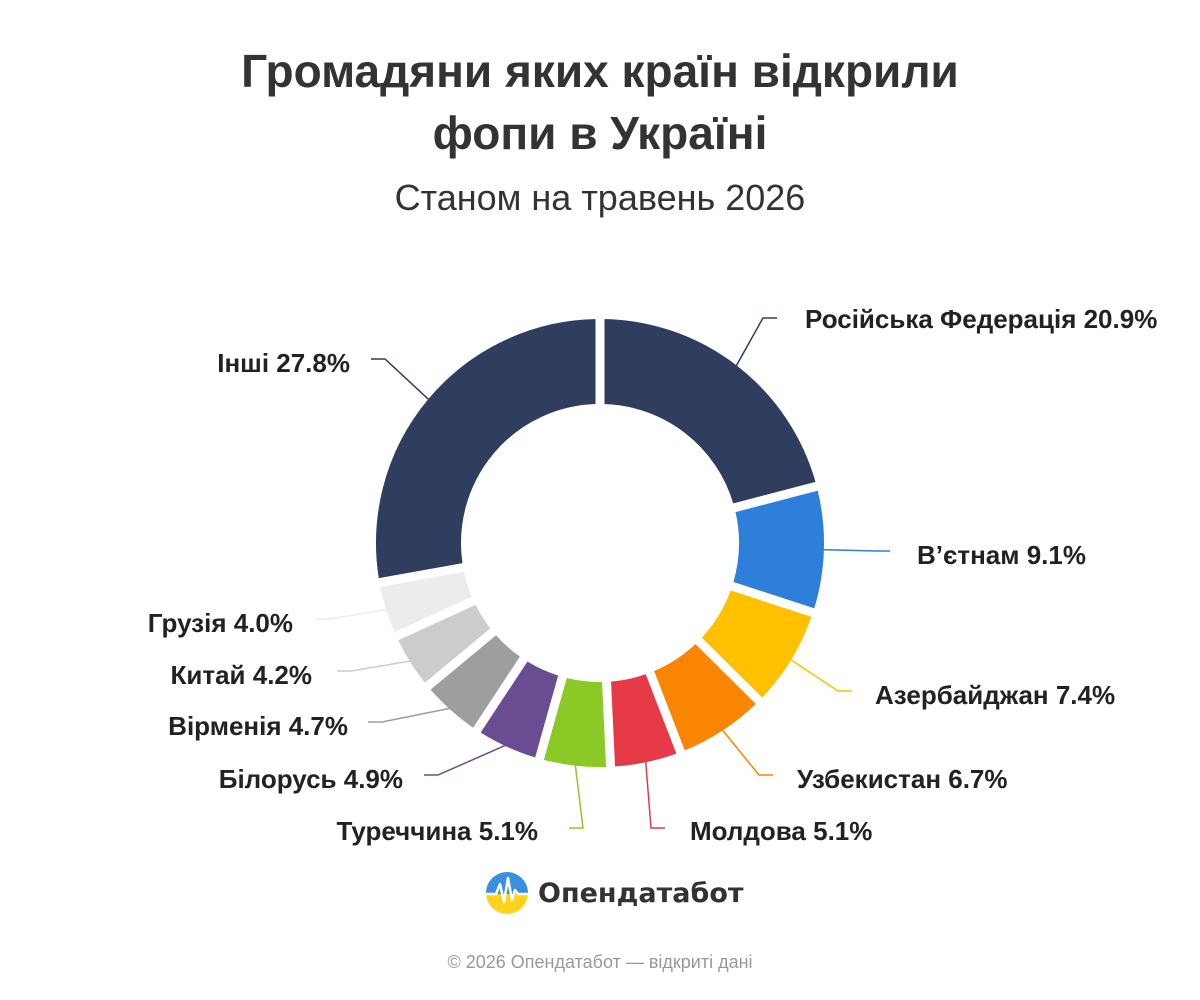  Describe the element at coordinates (258, 726) in the screenshot. I see `slice-label: Вірменія 4.7%` at that location.